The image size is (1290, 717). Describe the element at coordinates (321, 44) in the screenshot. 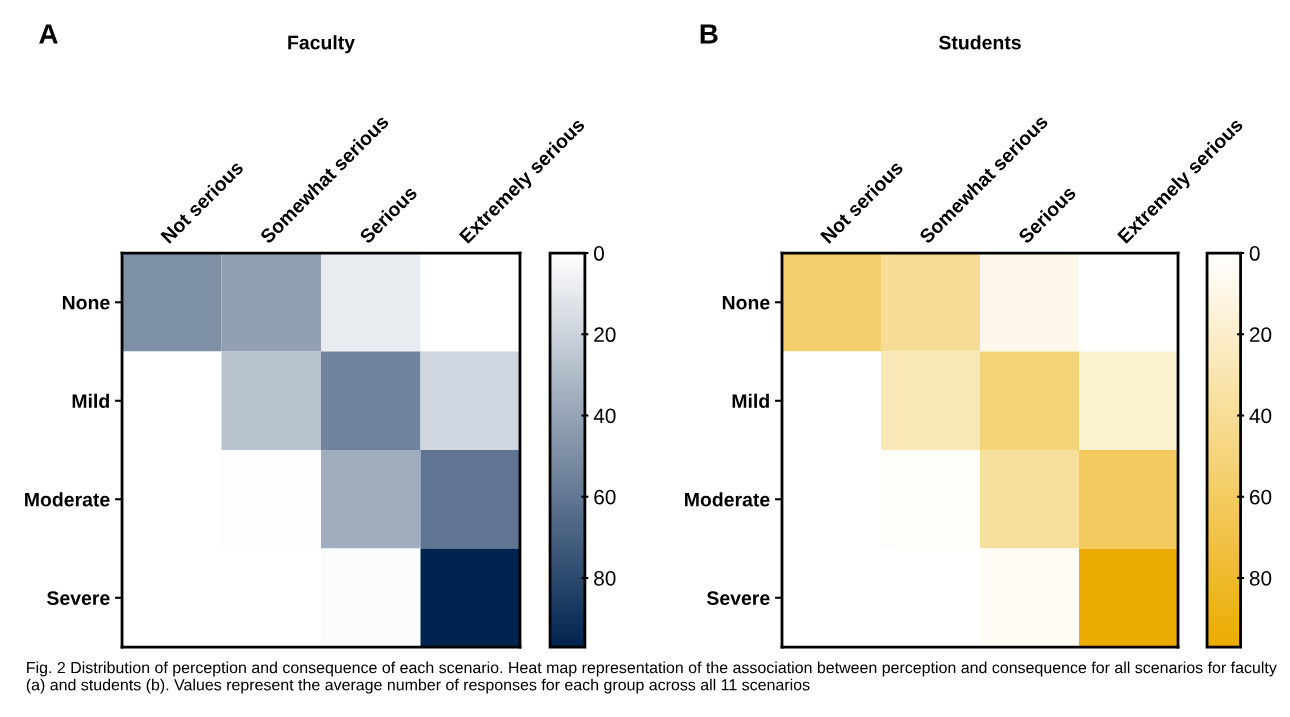

I see `chart-title: Faculty` at that location.